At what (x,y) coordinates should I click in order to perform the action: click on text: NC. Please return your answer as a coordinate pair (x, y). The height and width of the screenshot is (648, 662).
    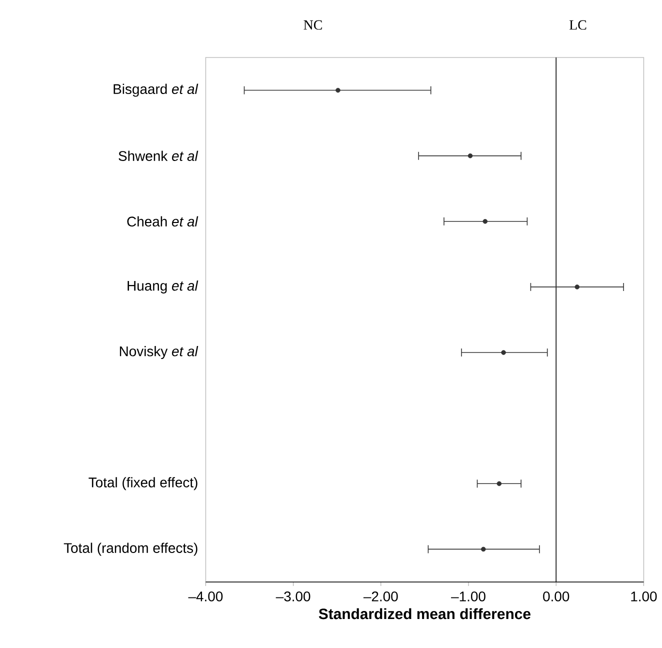
    Looking at the image, I should click on (313, 25).